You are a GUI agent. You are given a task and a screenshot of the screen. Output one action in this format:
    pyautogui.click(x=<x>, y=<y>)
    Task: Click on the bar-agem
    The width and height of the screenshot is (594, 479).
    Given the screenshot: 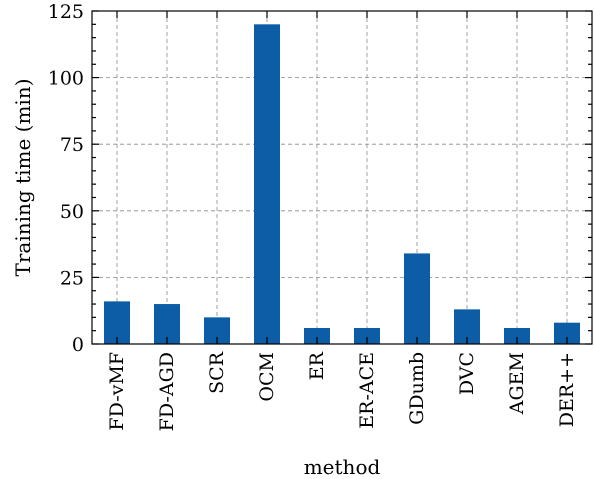 What is the action you would take?
    pyautogui.click(x=517, y=336)
    